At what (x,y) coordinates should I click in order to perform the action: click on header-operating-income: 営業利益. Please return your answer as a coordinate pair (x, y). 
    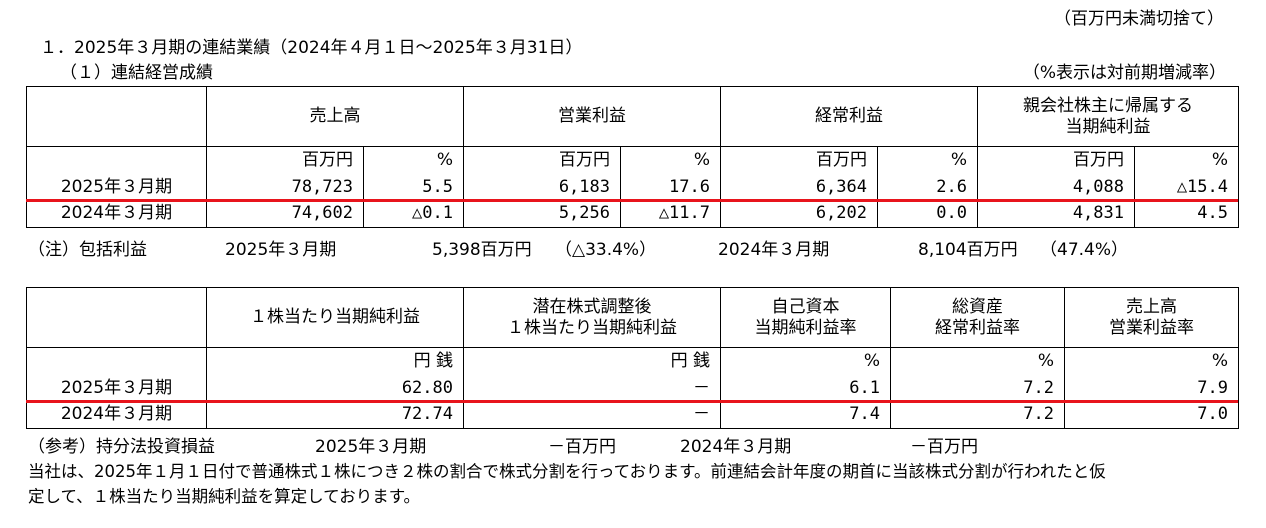
    Looking at the image, I should click on (592, 116).